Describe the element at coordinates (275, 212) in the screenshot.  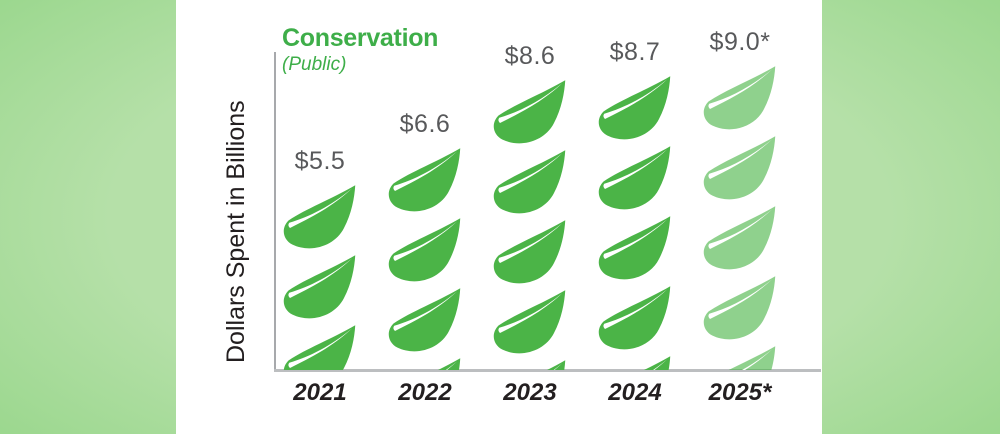
I see `y-axis-line` at that location.